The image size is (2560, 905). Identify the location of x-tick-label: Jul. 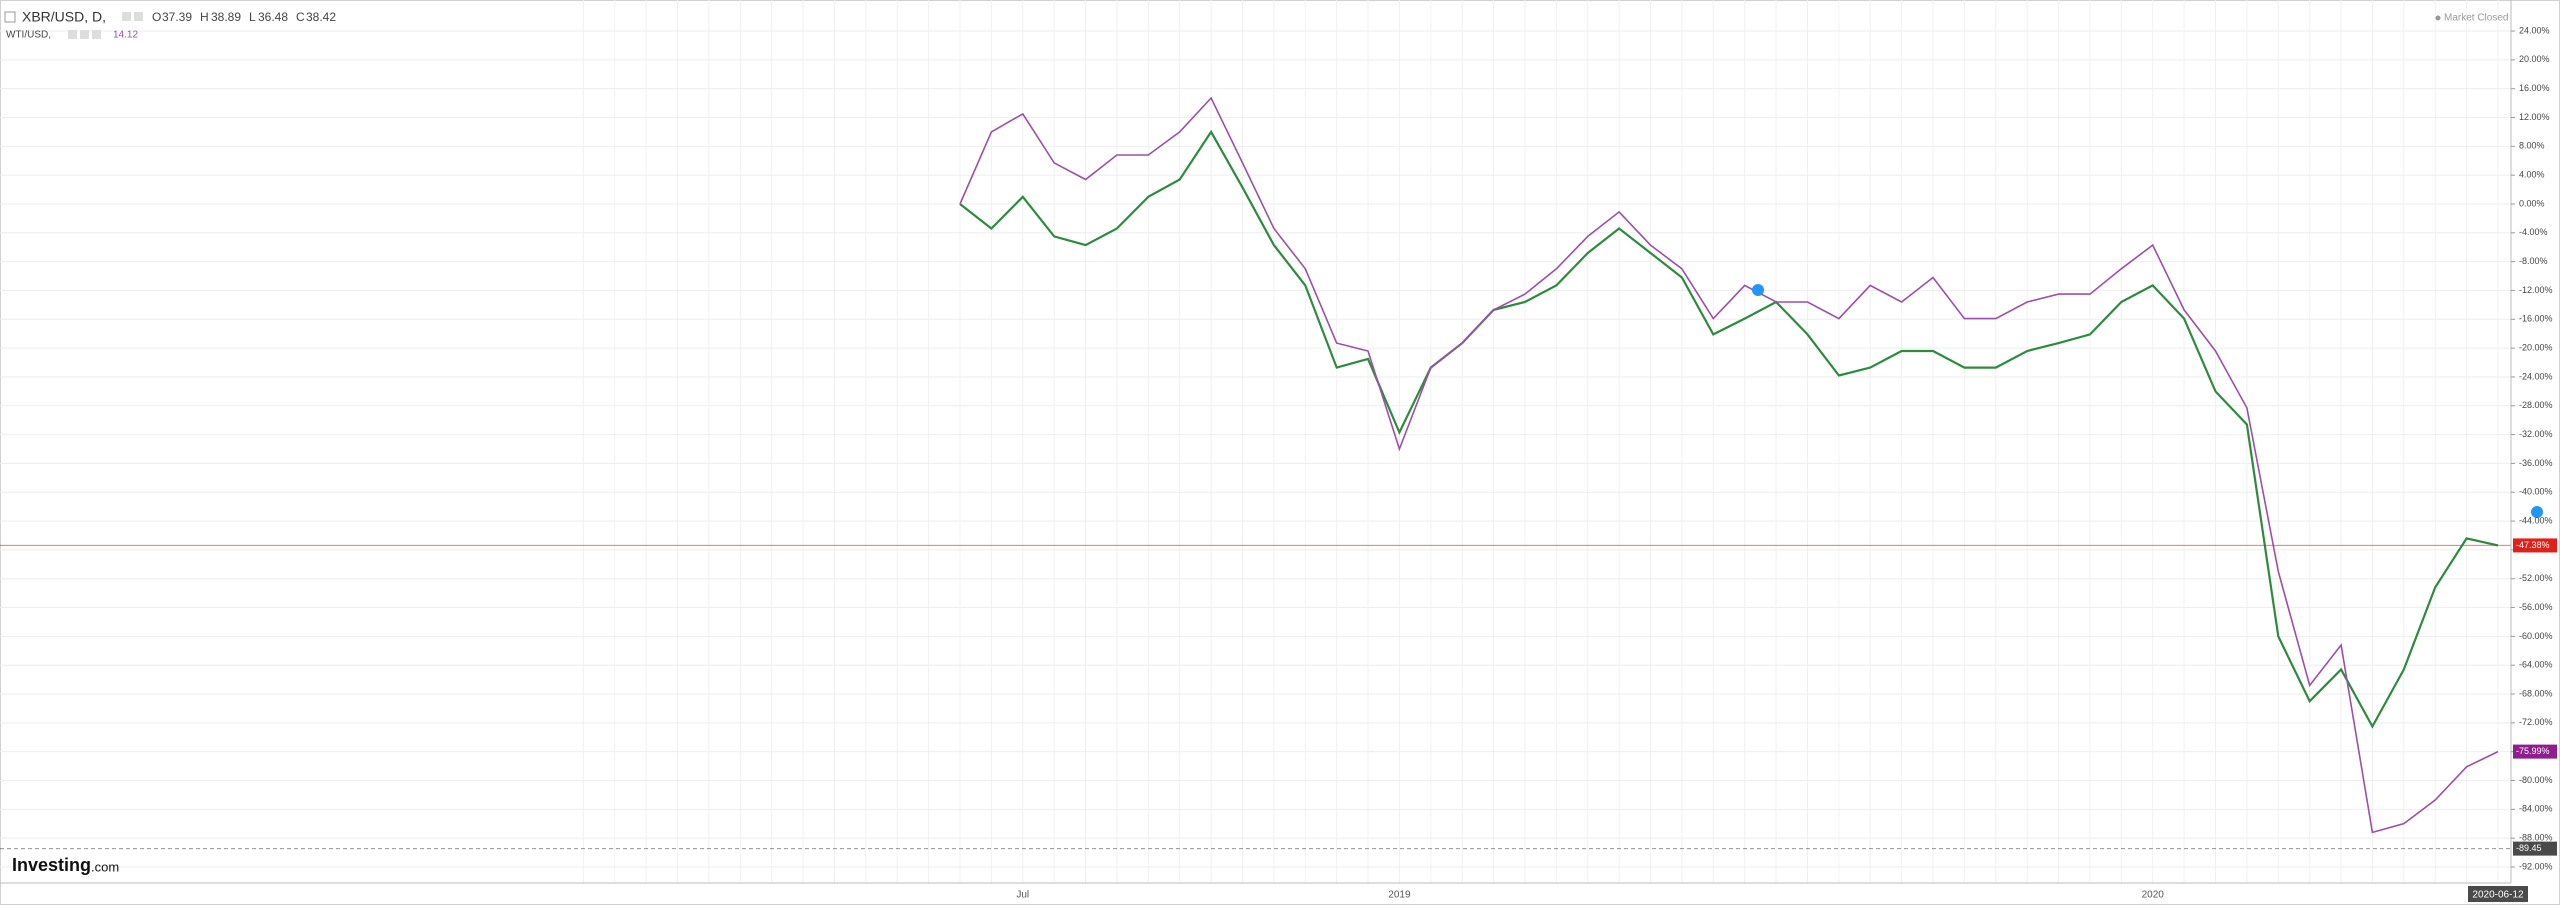
(1022, 895).